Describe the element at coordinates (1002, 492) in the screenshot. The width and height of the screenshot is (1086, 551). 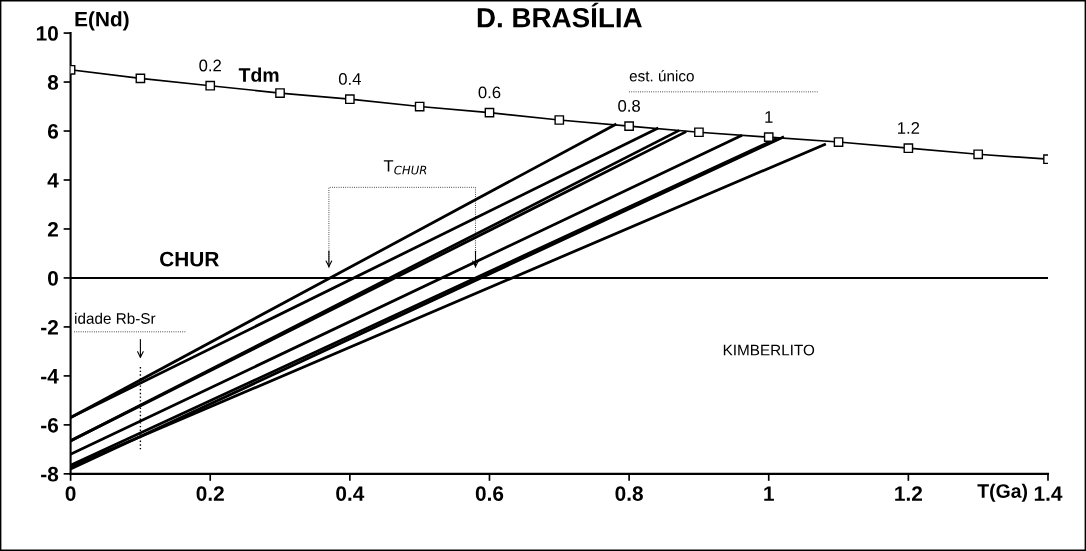
I see `x-axis-title: T(Ga)` at that location.